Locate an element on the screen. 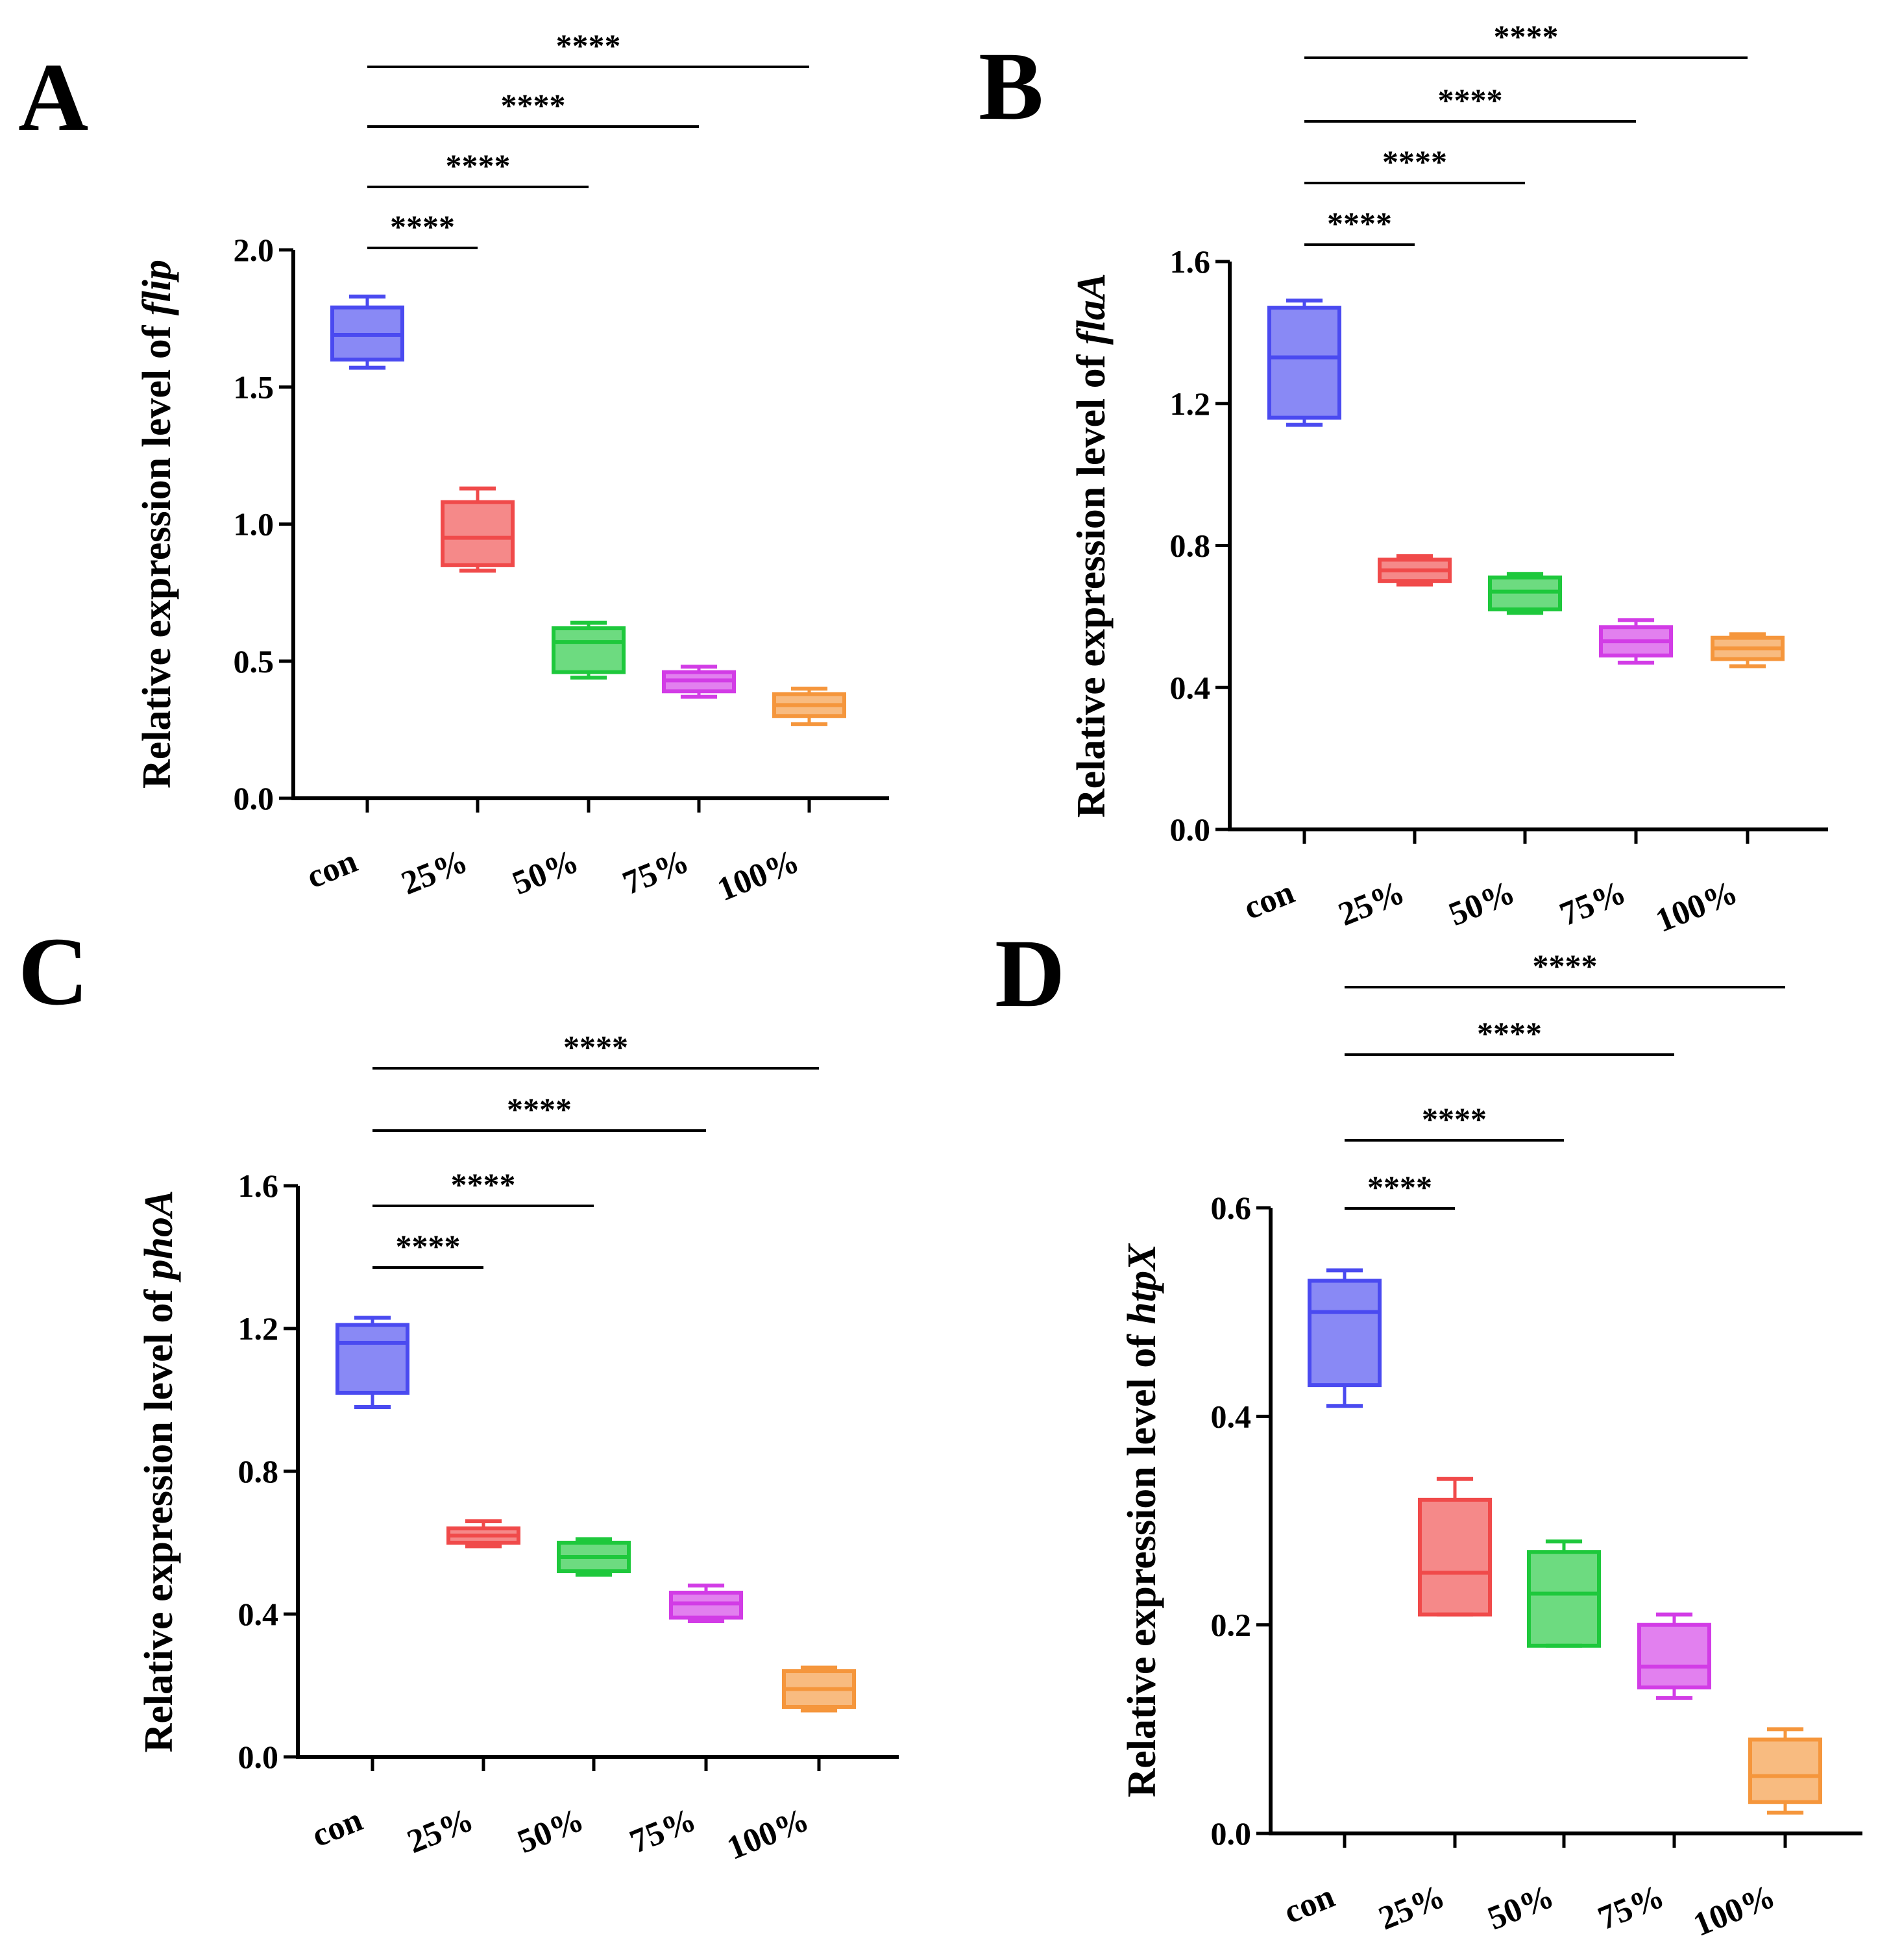  panel-letter: B is located at coordinates (1011, 86).